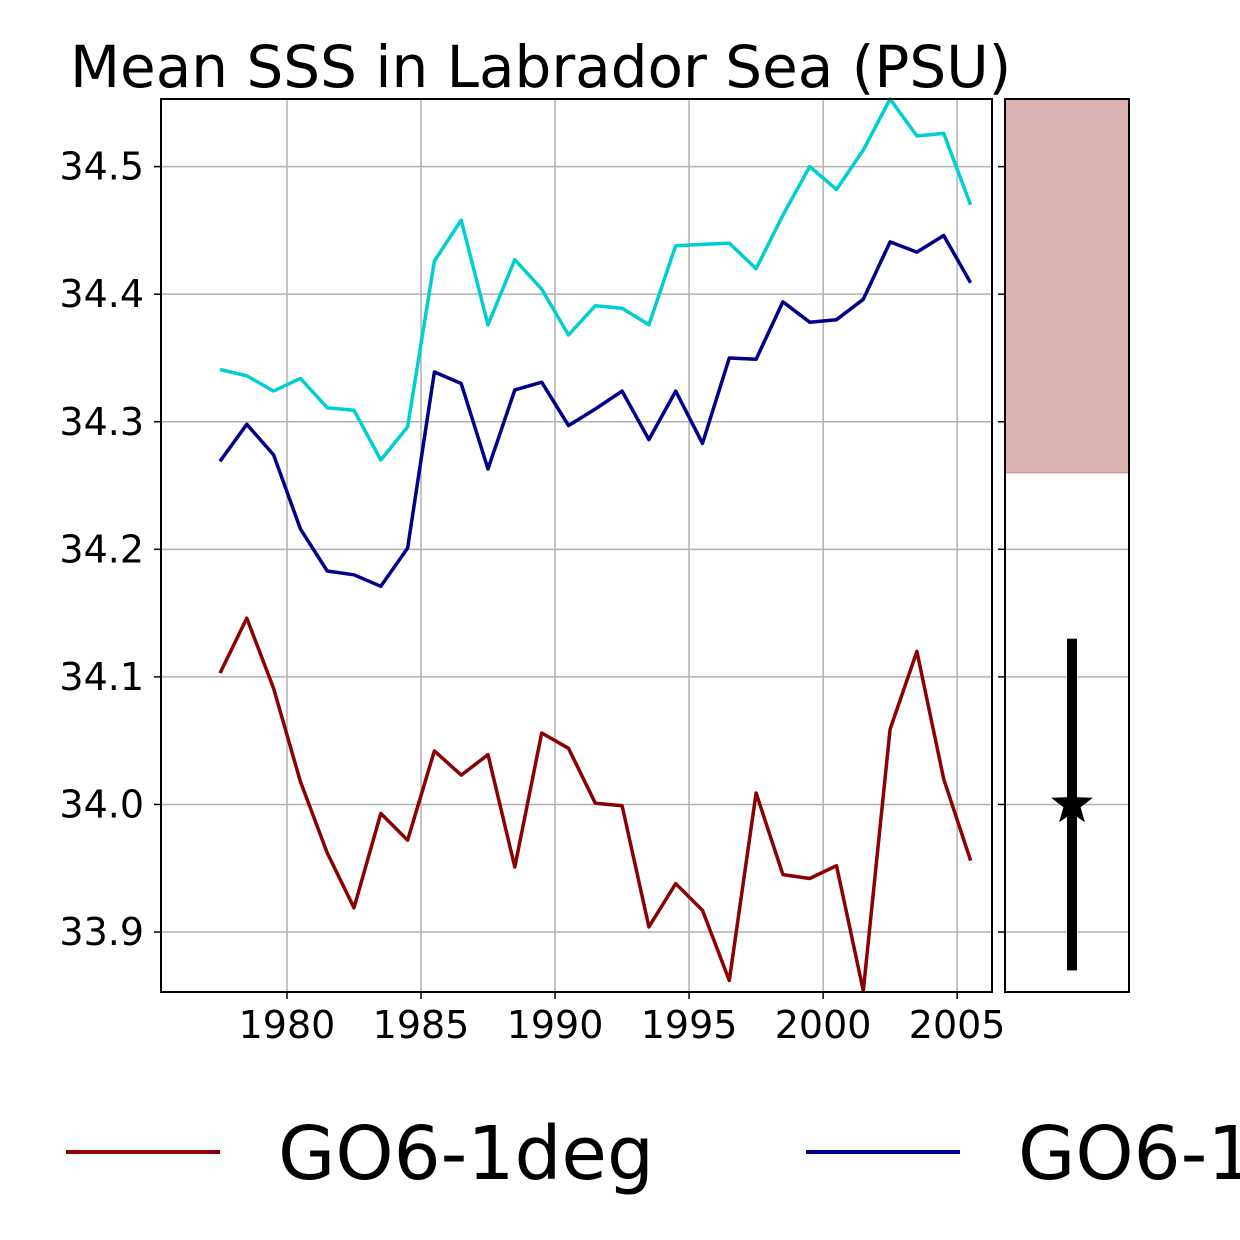 The width and height of the screenshot is (1240, 1240). Describe the element at coordinates (101, 294) in the screenshot. I see `y-tick-label: 34.4` at that location.